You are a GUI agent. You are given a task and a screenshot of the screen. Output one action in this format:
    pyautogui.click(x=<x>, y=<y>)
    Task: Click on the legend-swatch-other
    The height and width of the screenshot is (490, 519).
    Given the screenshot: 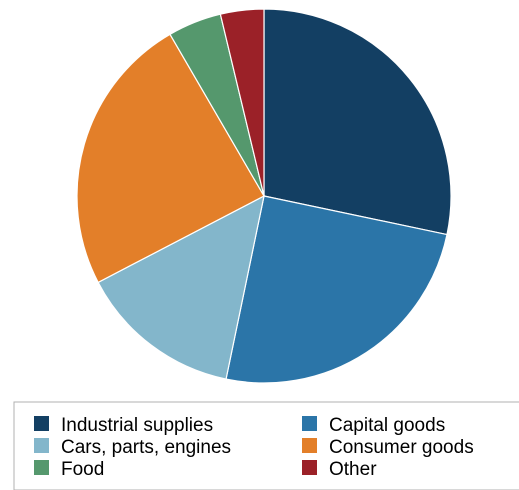 What is the action you would take?
    pyautogui.click(x=309, y=467)
    